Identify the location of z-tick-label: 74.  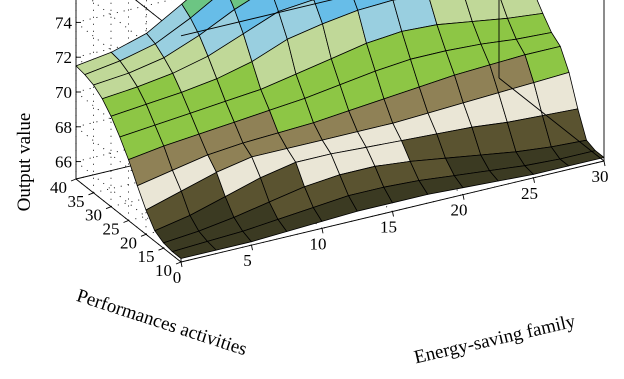
(64, 22).